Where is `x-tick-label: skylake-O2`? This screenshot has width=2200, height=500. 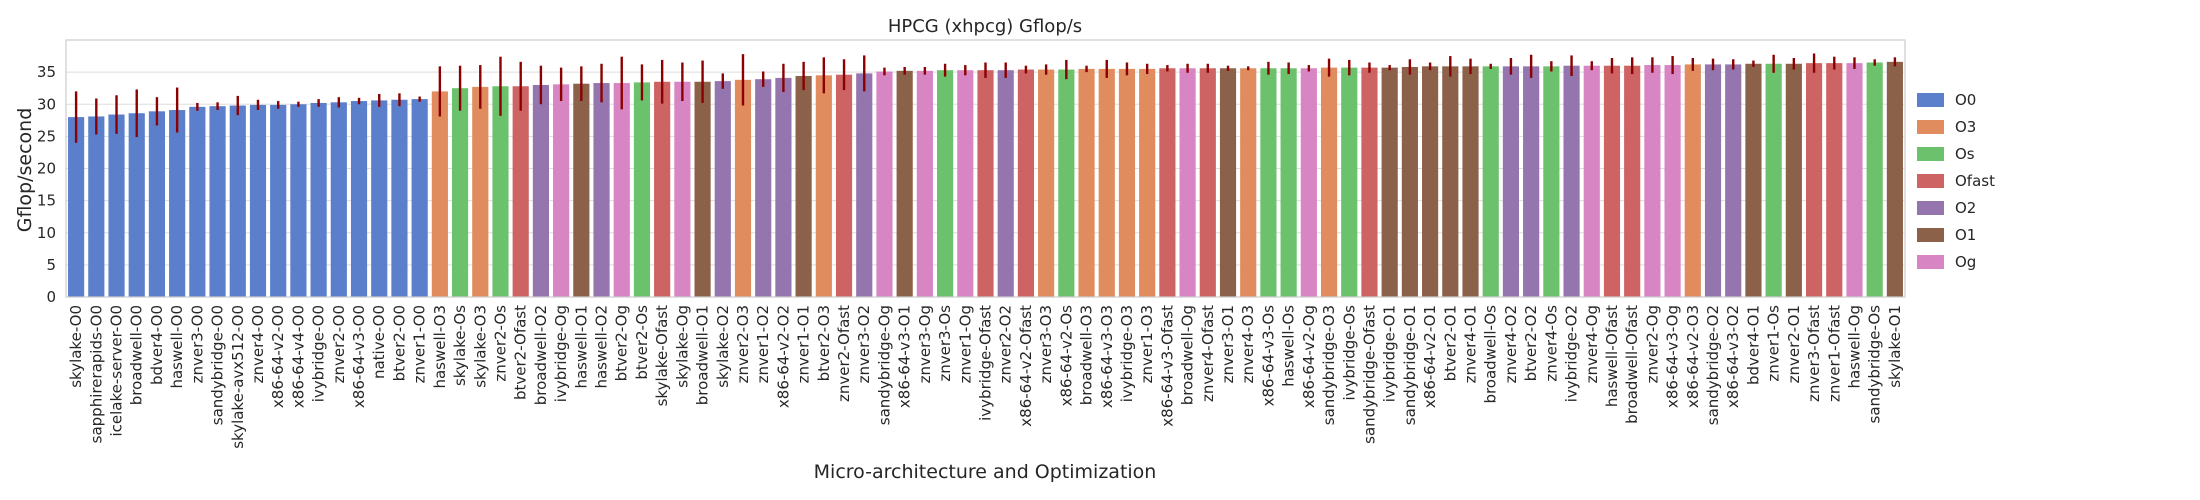
x-tick-label: skylake-O2 is located at coordinates (723, 346).